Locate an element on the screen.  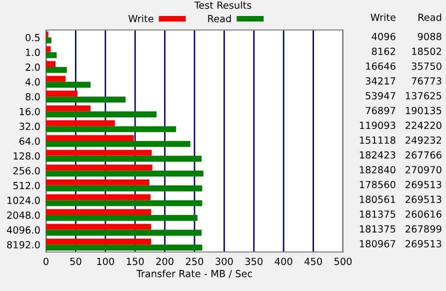
legend-label: Read is located at coordinates (219, 18).